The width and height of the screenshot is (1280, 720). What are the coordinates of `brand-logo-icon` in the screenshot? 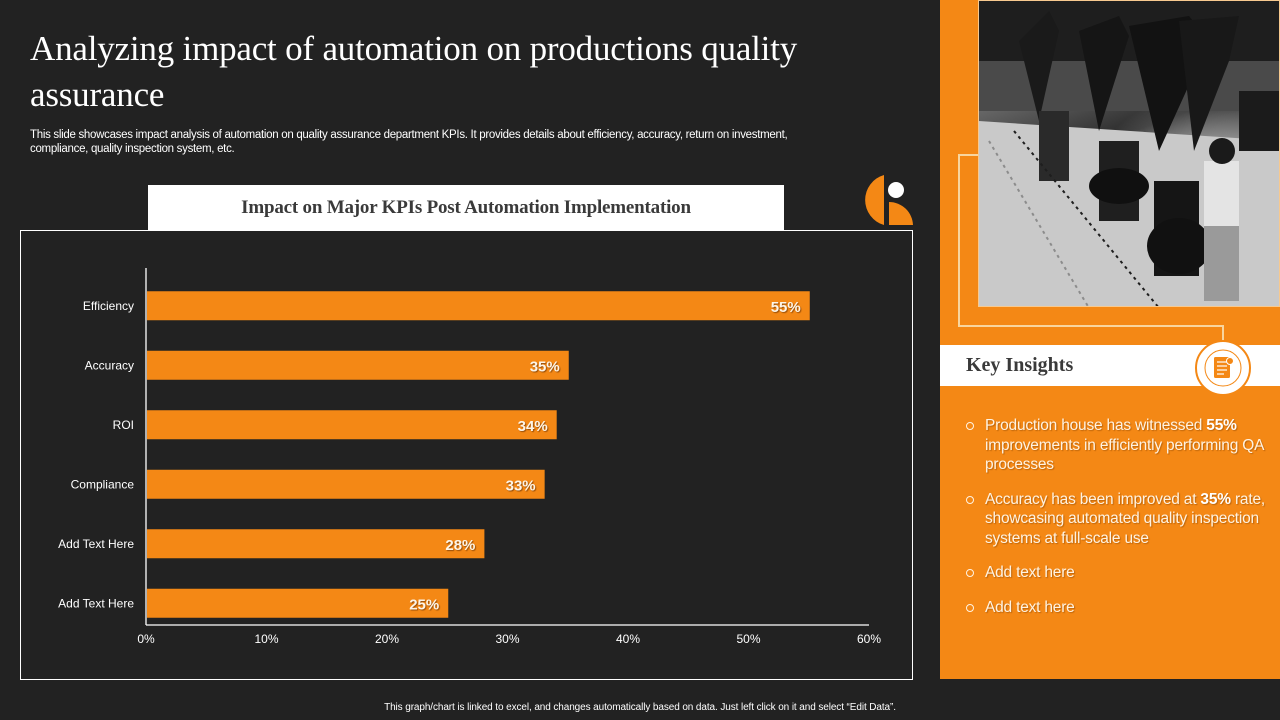 It's located at (889, 200).